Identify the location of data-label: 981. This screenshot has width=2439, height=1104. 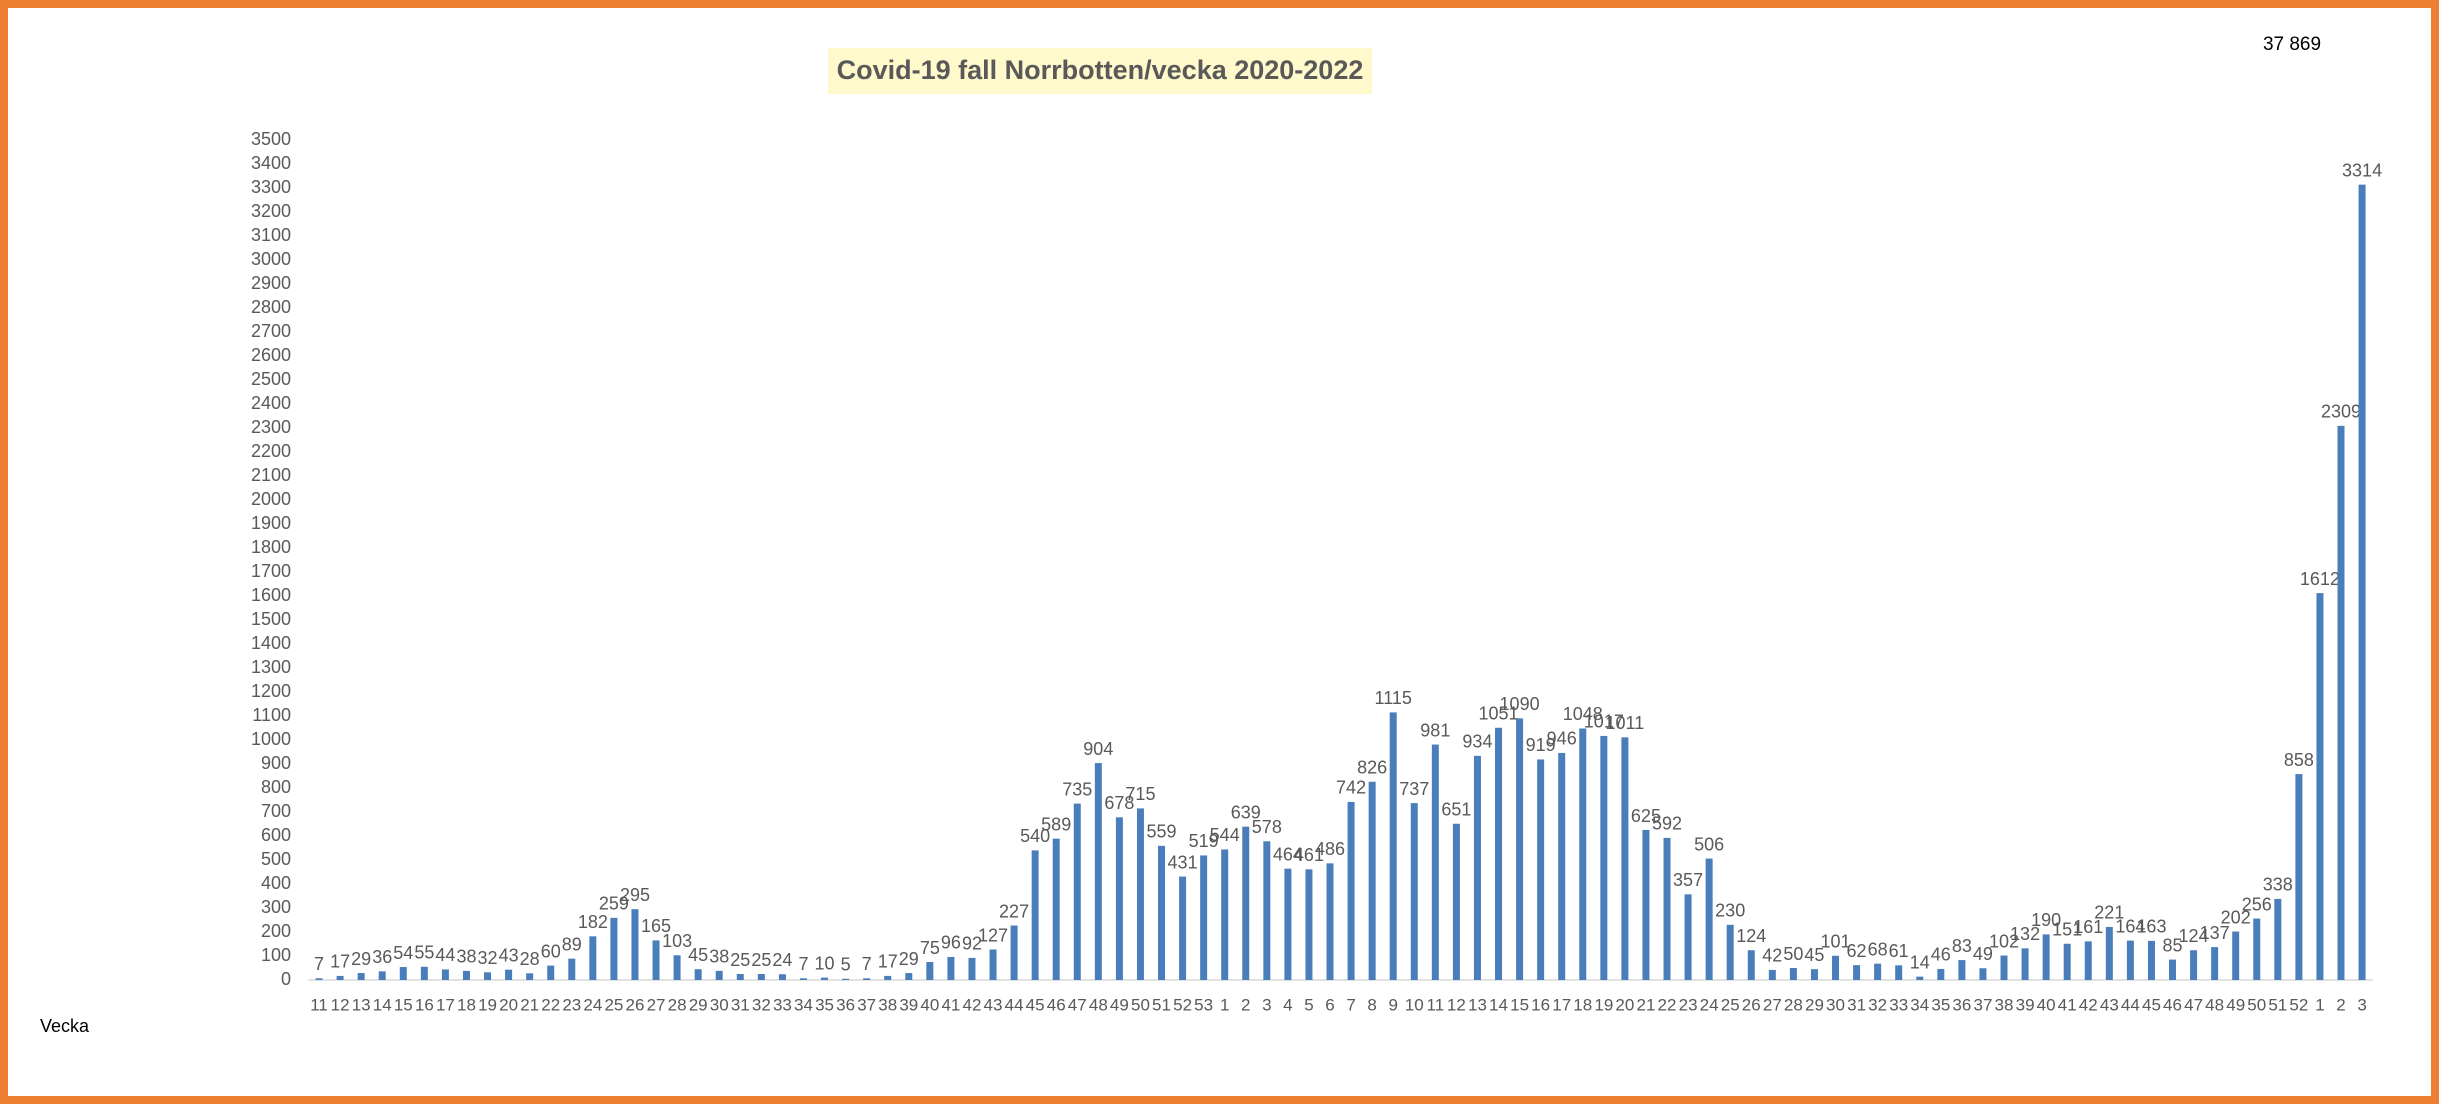
(1435, 730).